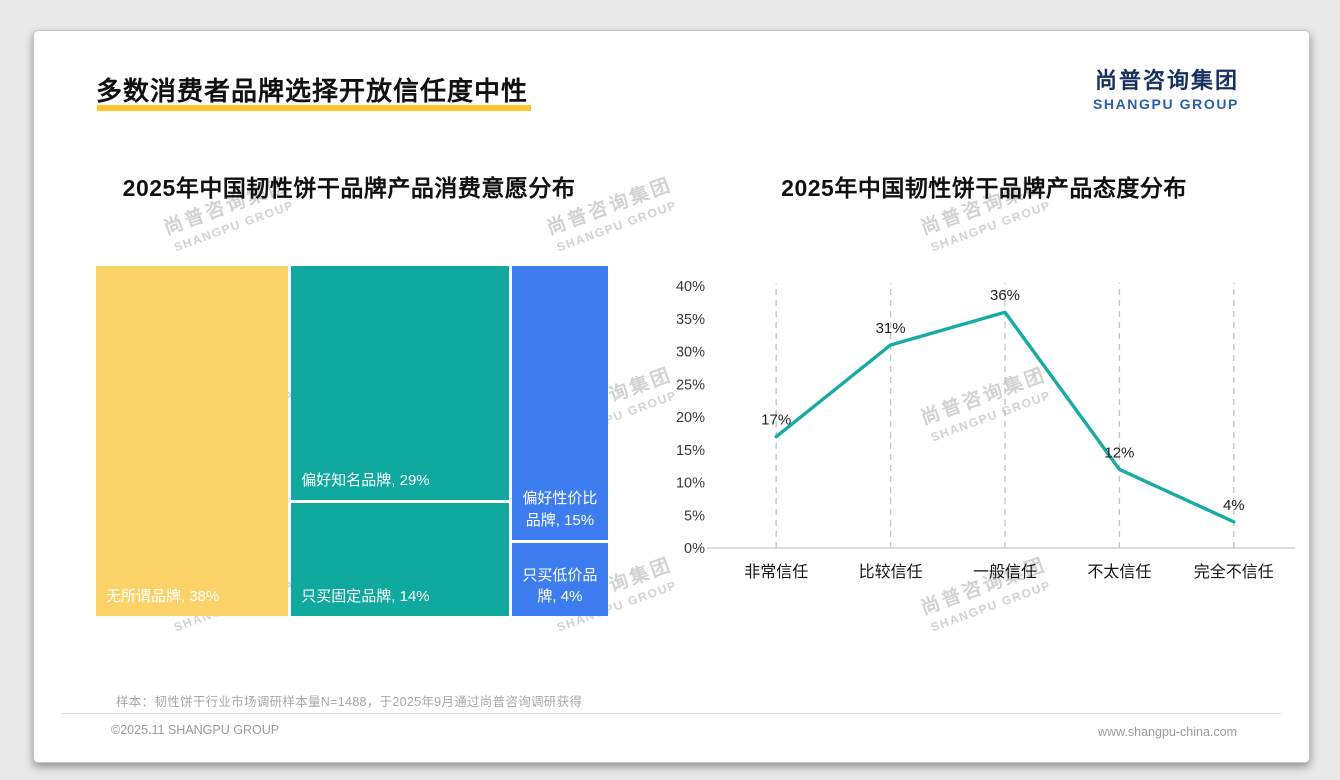 This screenshot has width=1340, height=780. Describe the element at coordinates (671, 713) in the screenshot. I see `footer-divider` at that location.